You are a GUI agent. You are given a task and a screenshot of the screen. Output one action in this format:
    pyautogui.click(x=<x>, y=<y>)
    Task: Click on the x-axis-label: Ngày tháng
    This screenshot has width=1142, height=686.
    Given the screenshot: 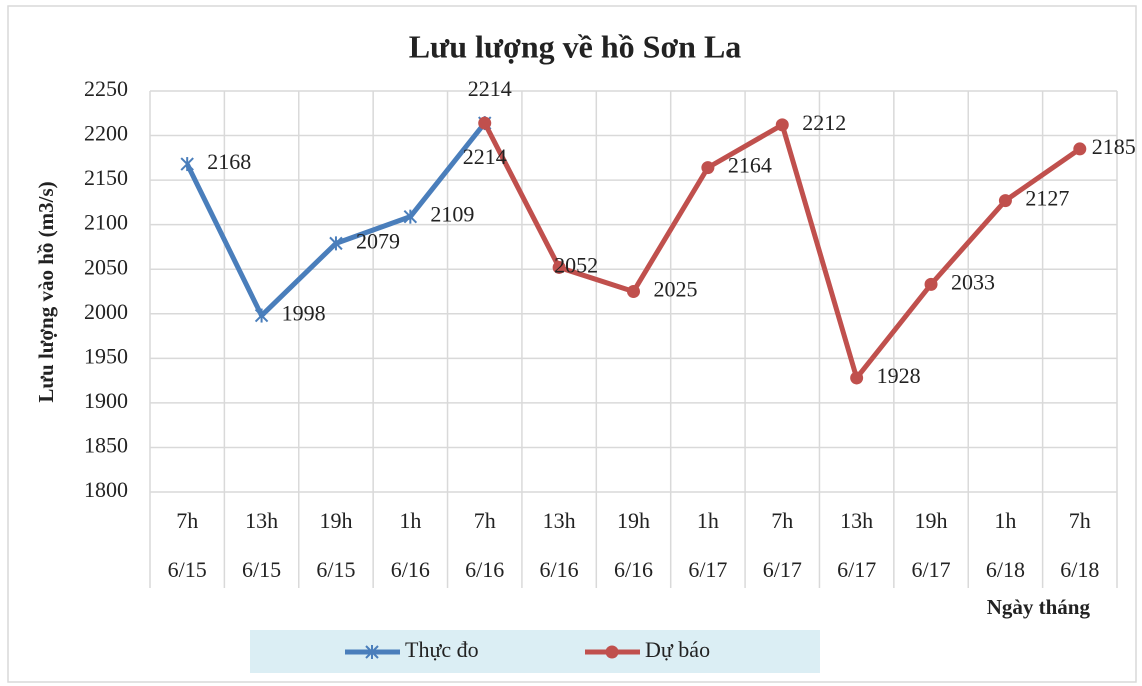 What is the action you would take?
    pyautogui.click(x=1039, y=607)
    